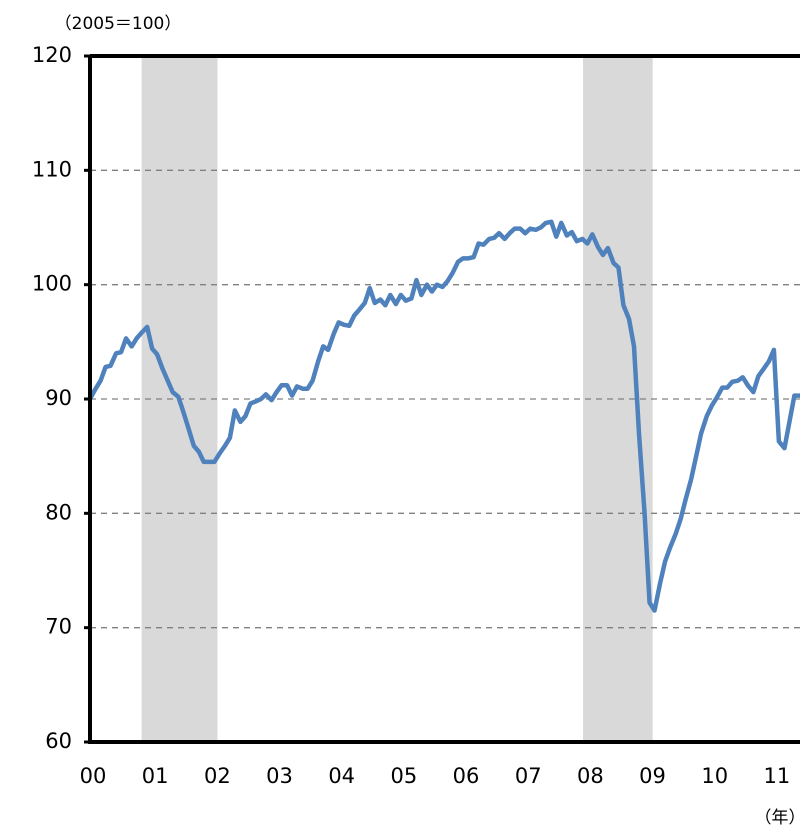 This screenshot has width=807, height=835. Describe the element at coordinates (780, 818) in the screenshot. I see `x-unit-label: （年）` at that location.